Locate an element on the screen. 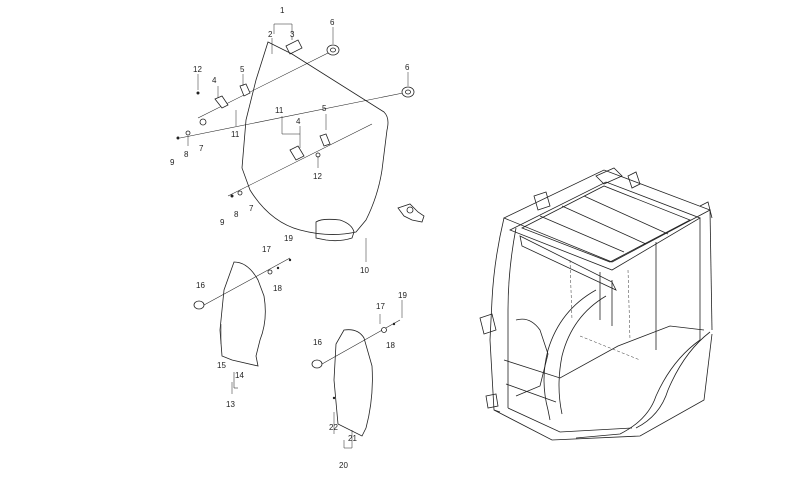  callout-14: 14 is located at coordinates (239, 375).